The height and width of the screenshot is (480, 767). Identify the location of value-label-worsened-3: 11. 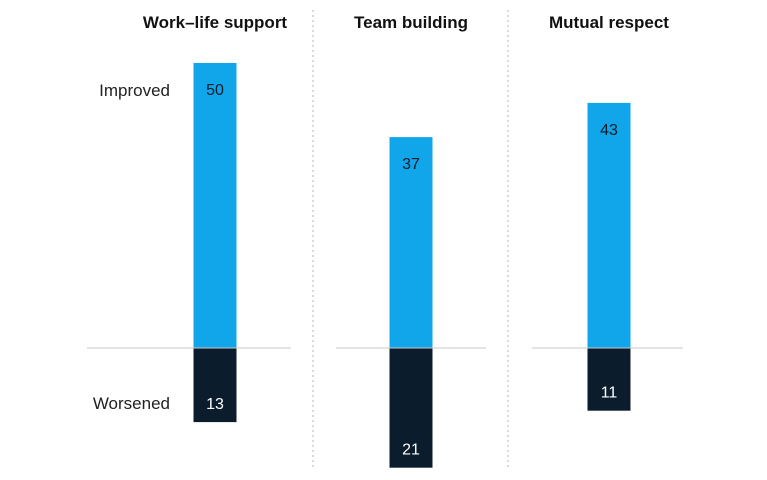
(609, 393).